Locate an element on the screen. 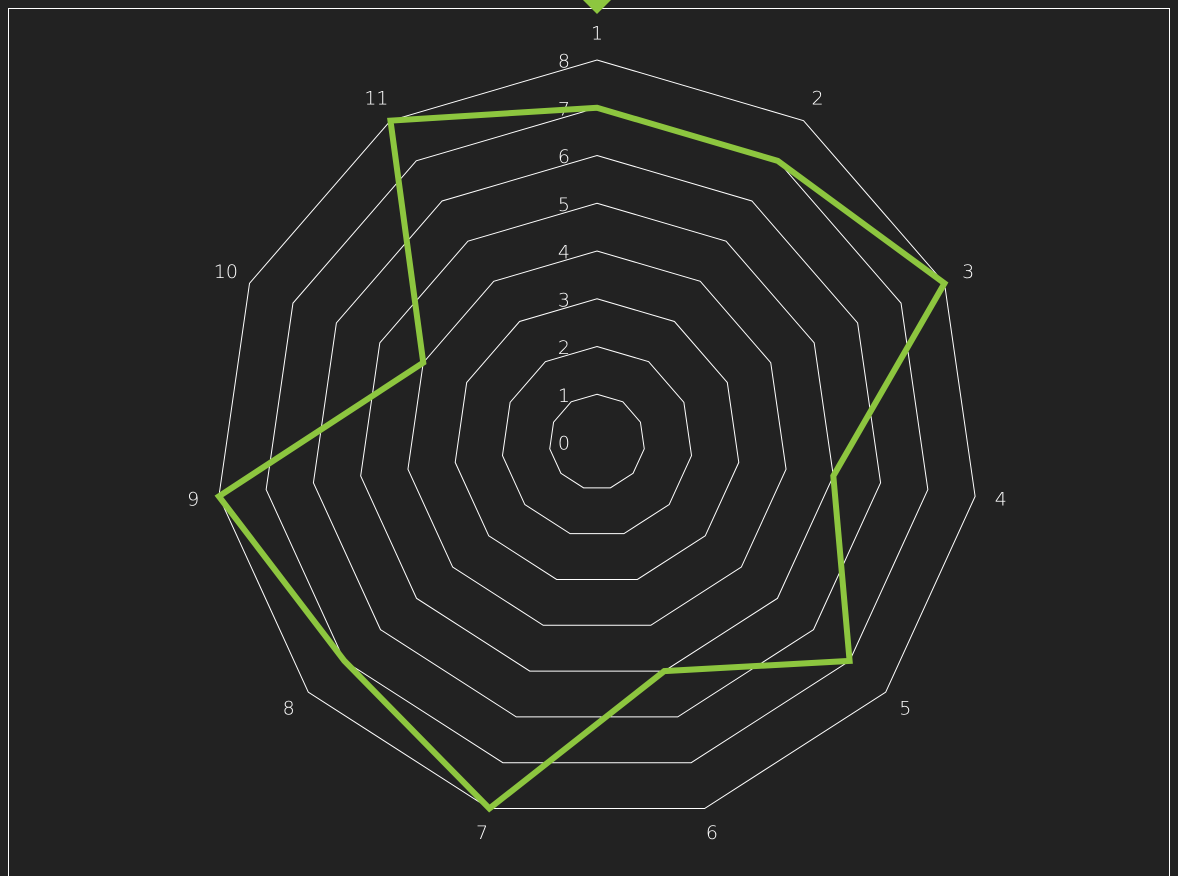 This screenshot has height=876, width=1178. category-label: 2 is located at coordinates (818, 98).